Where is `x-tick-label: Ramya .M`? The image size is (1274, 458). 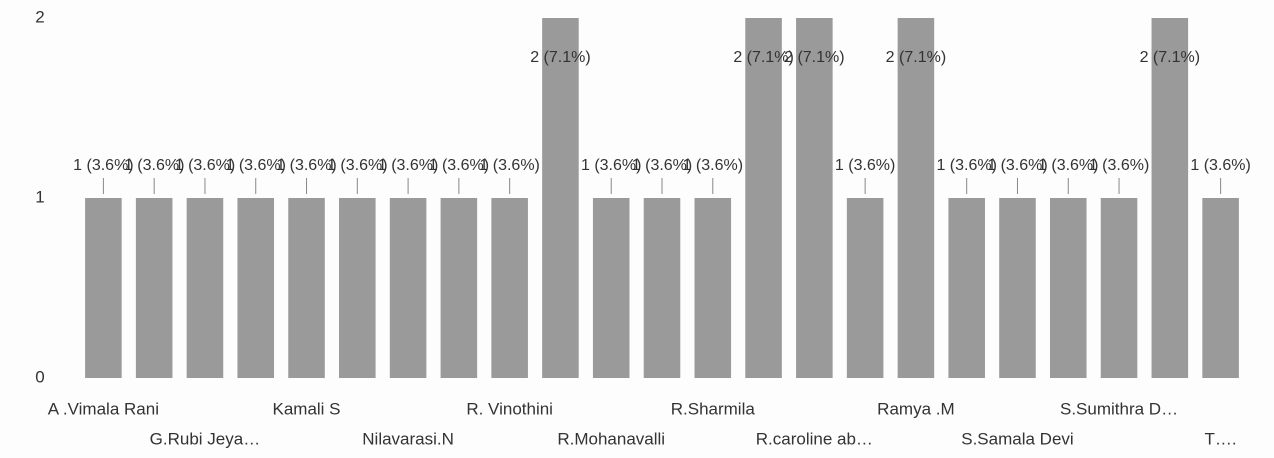
x-tick-label: Ramya .M is located at coordinates (915, 408).